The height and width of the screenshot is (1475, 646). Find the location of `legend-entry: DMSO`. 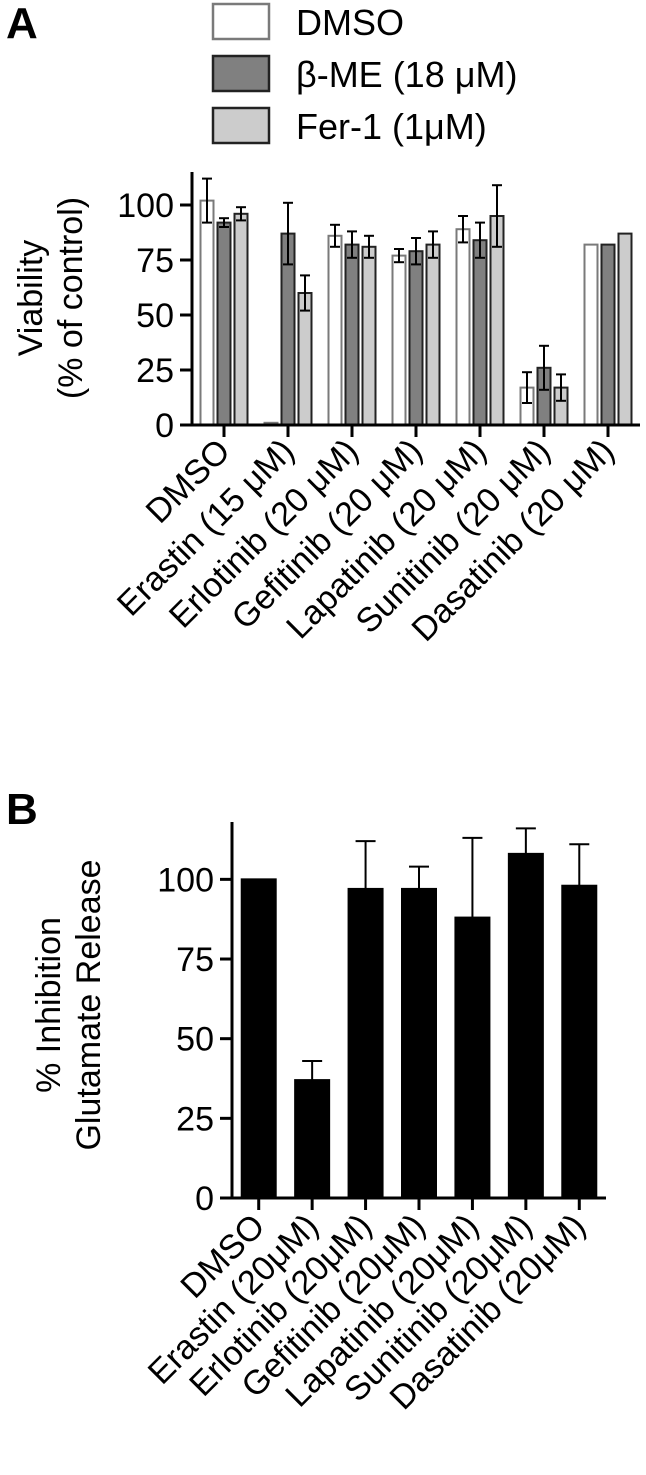

legend-entry: DMSO is located at coordinates (350, 22).